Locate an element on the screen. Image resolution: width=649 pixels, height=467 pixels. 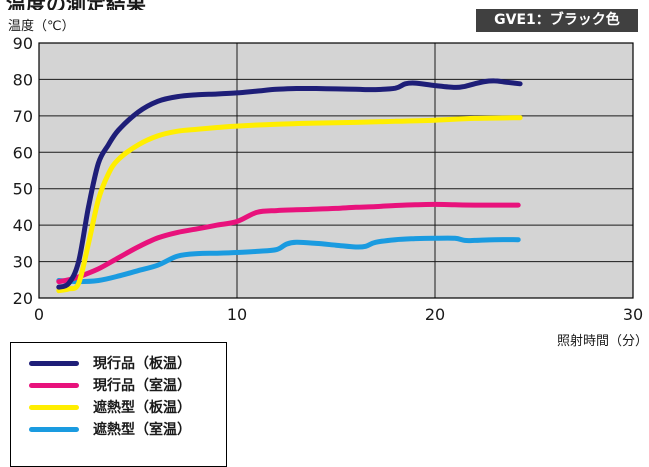
legend-label: 遮熱型（板温） is located at coordinates (142, 408).